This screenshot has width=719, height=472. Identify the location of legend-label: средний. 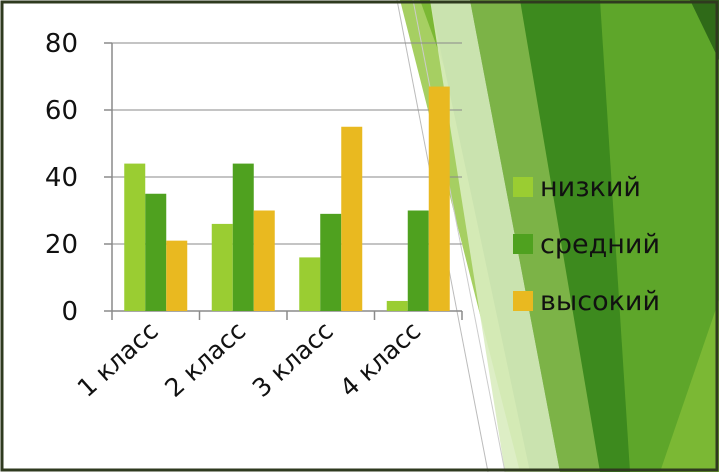
(600, 244).